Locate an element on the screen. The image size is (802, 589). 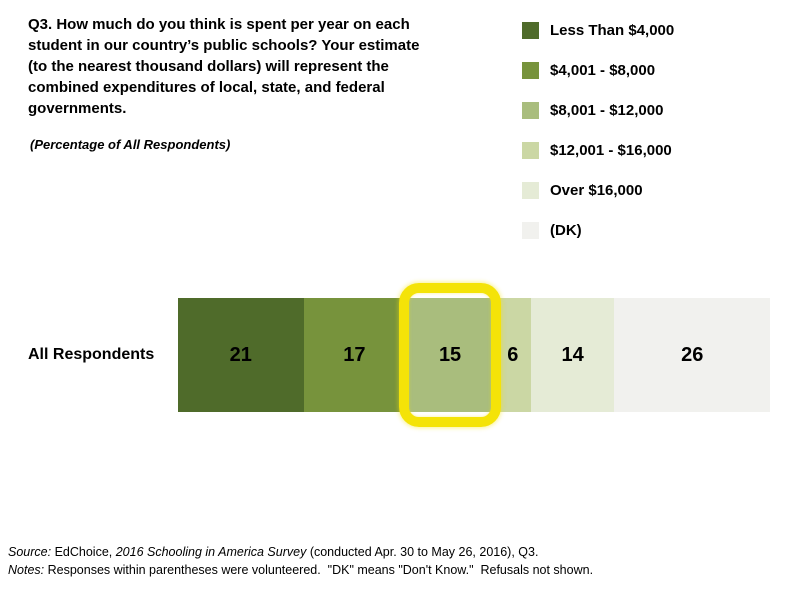
bar-segment: 6 is located at coordinates (512, 355).